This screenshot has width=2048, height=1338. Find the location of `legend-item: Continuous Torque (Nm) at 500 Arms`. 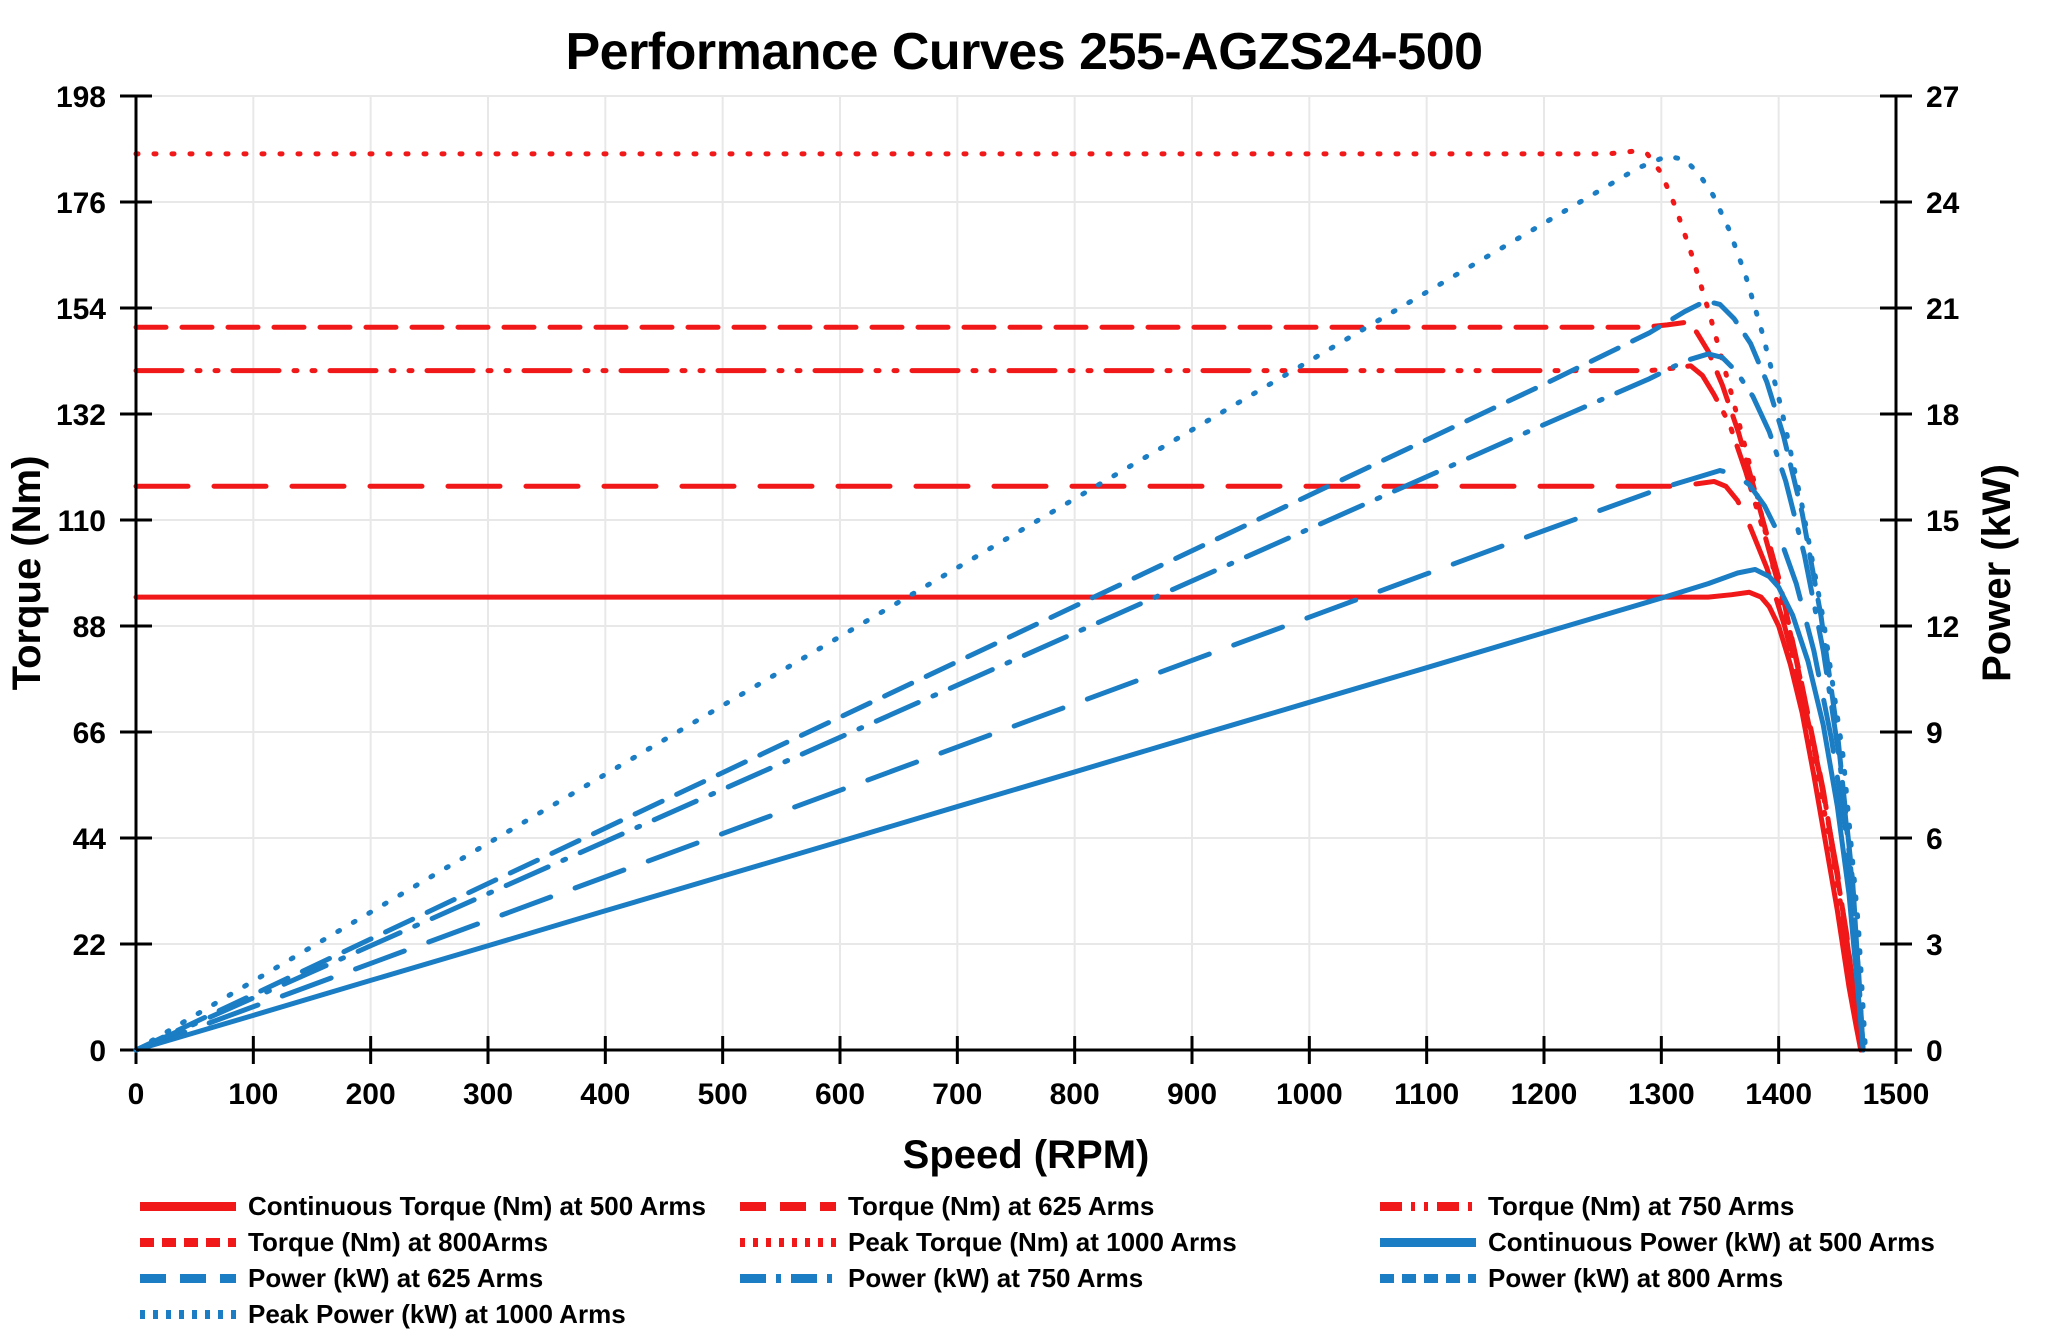

legend-item: Continuous Torque (Nm) at 500 Arms is located at coordinates (440, 1206).